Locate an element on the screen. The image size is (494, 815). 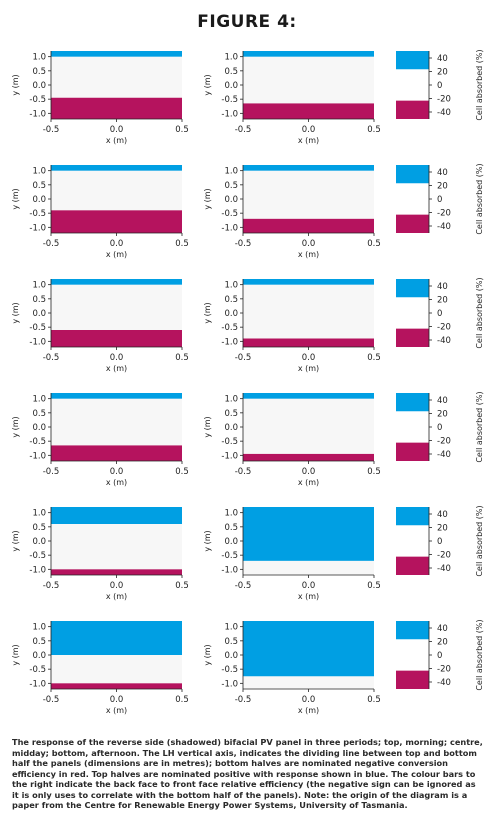
y-tick-label-r4c1: -0.5 is located at coordinates (37, 442).